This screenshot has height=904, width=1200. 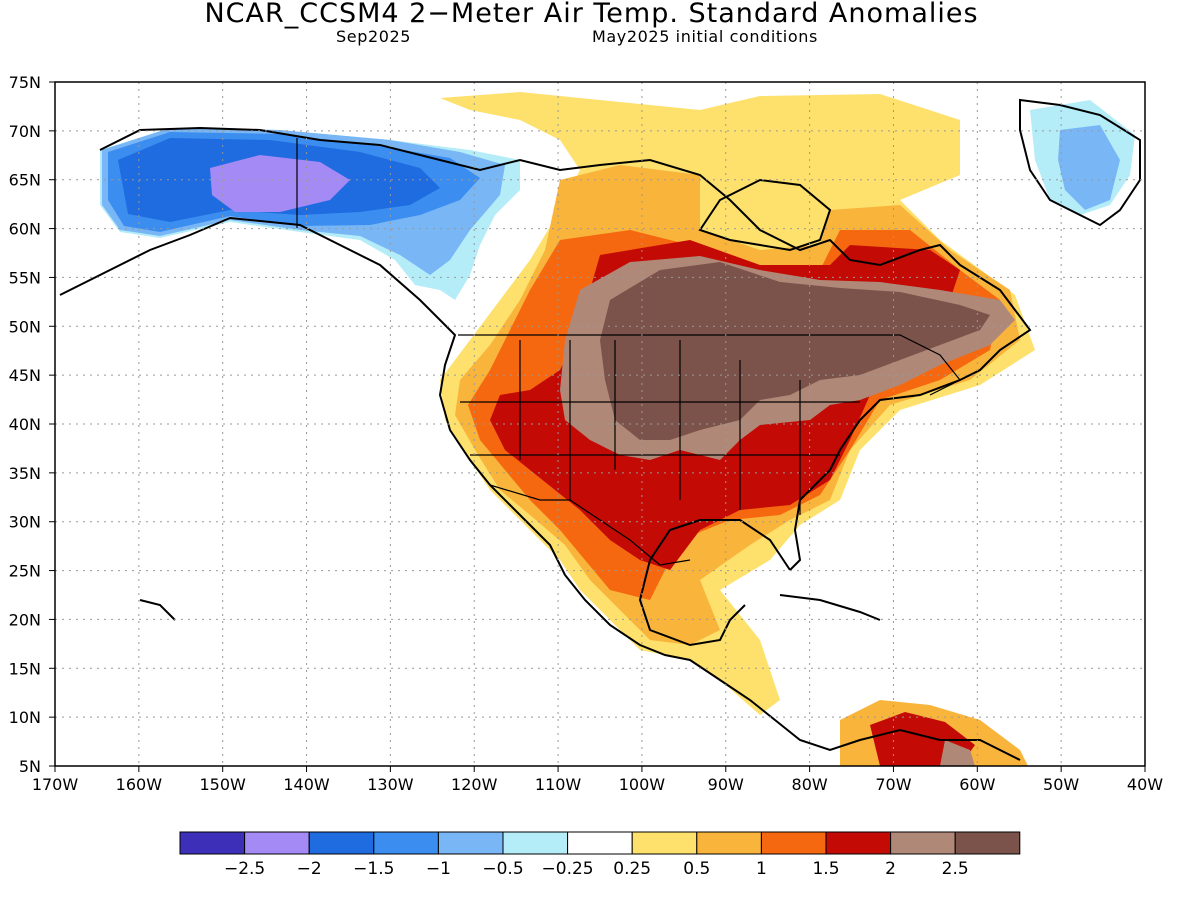 What do you see at coordinates (977, 784) in the screenshot?
I see `lon-tick-label: 60W` at bounding box center [977, 784].